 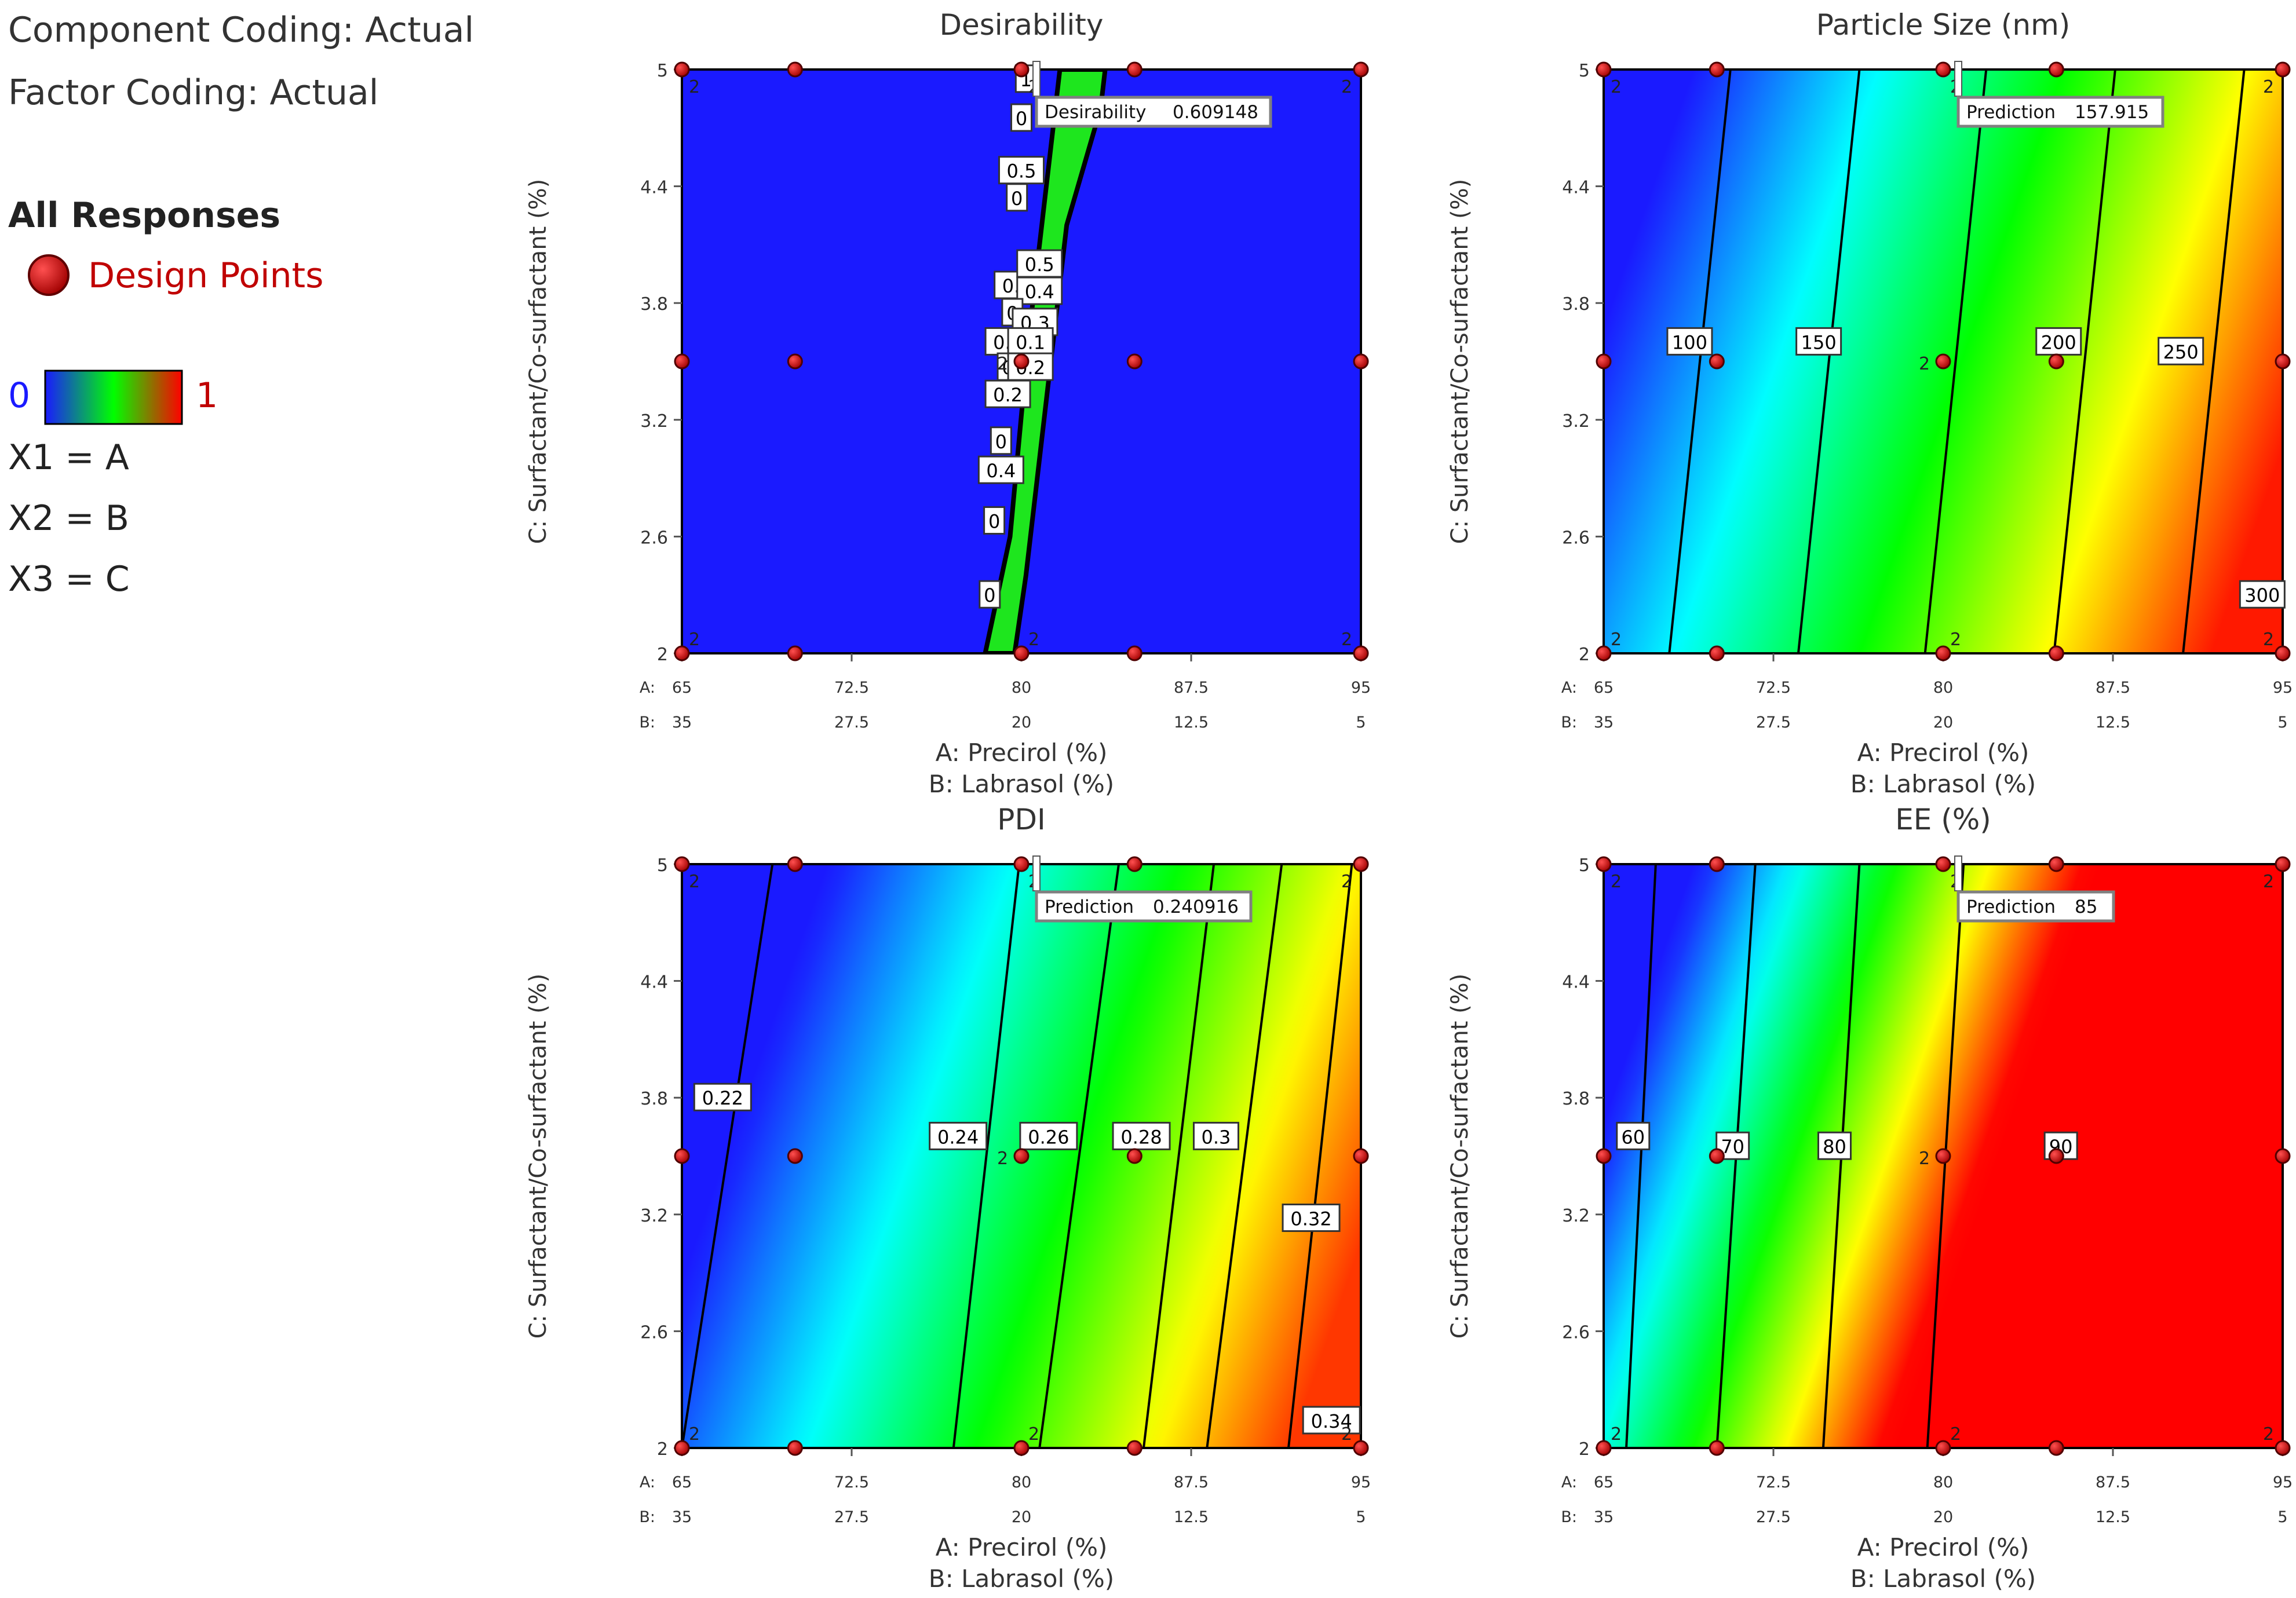 I want to click on y-tick-label: 5, so click(x=1584, y=866).